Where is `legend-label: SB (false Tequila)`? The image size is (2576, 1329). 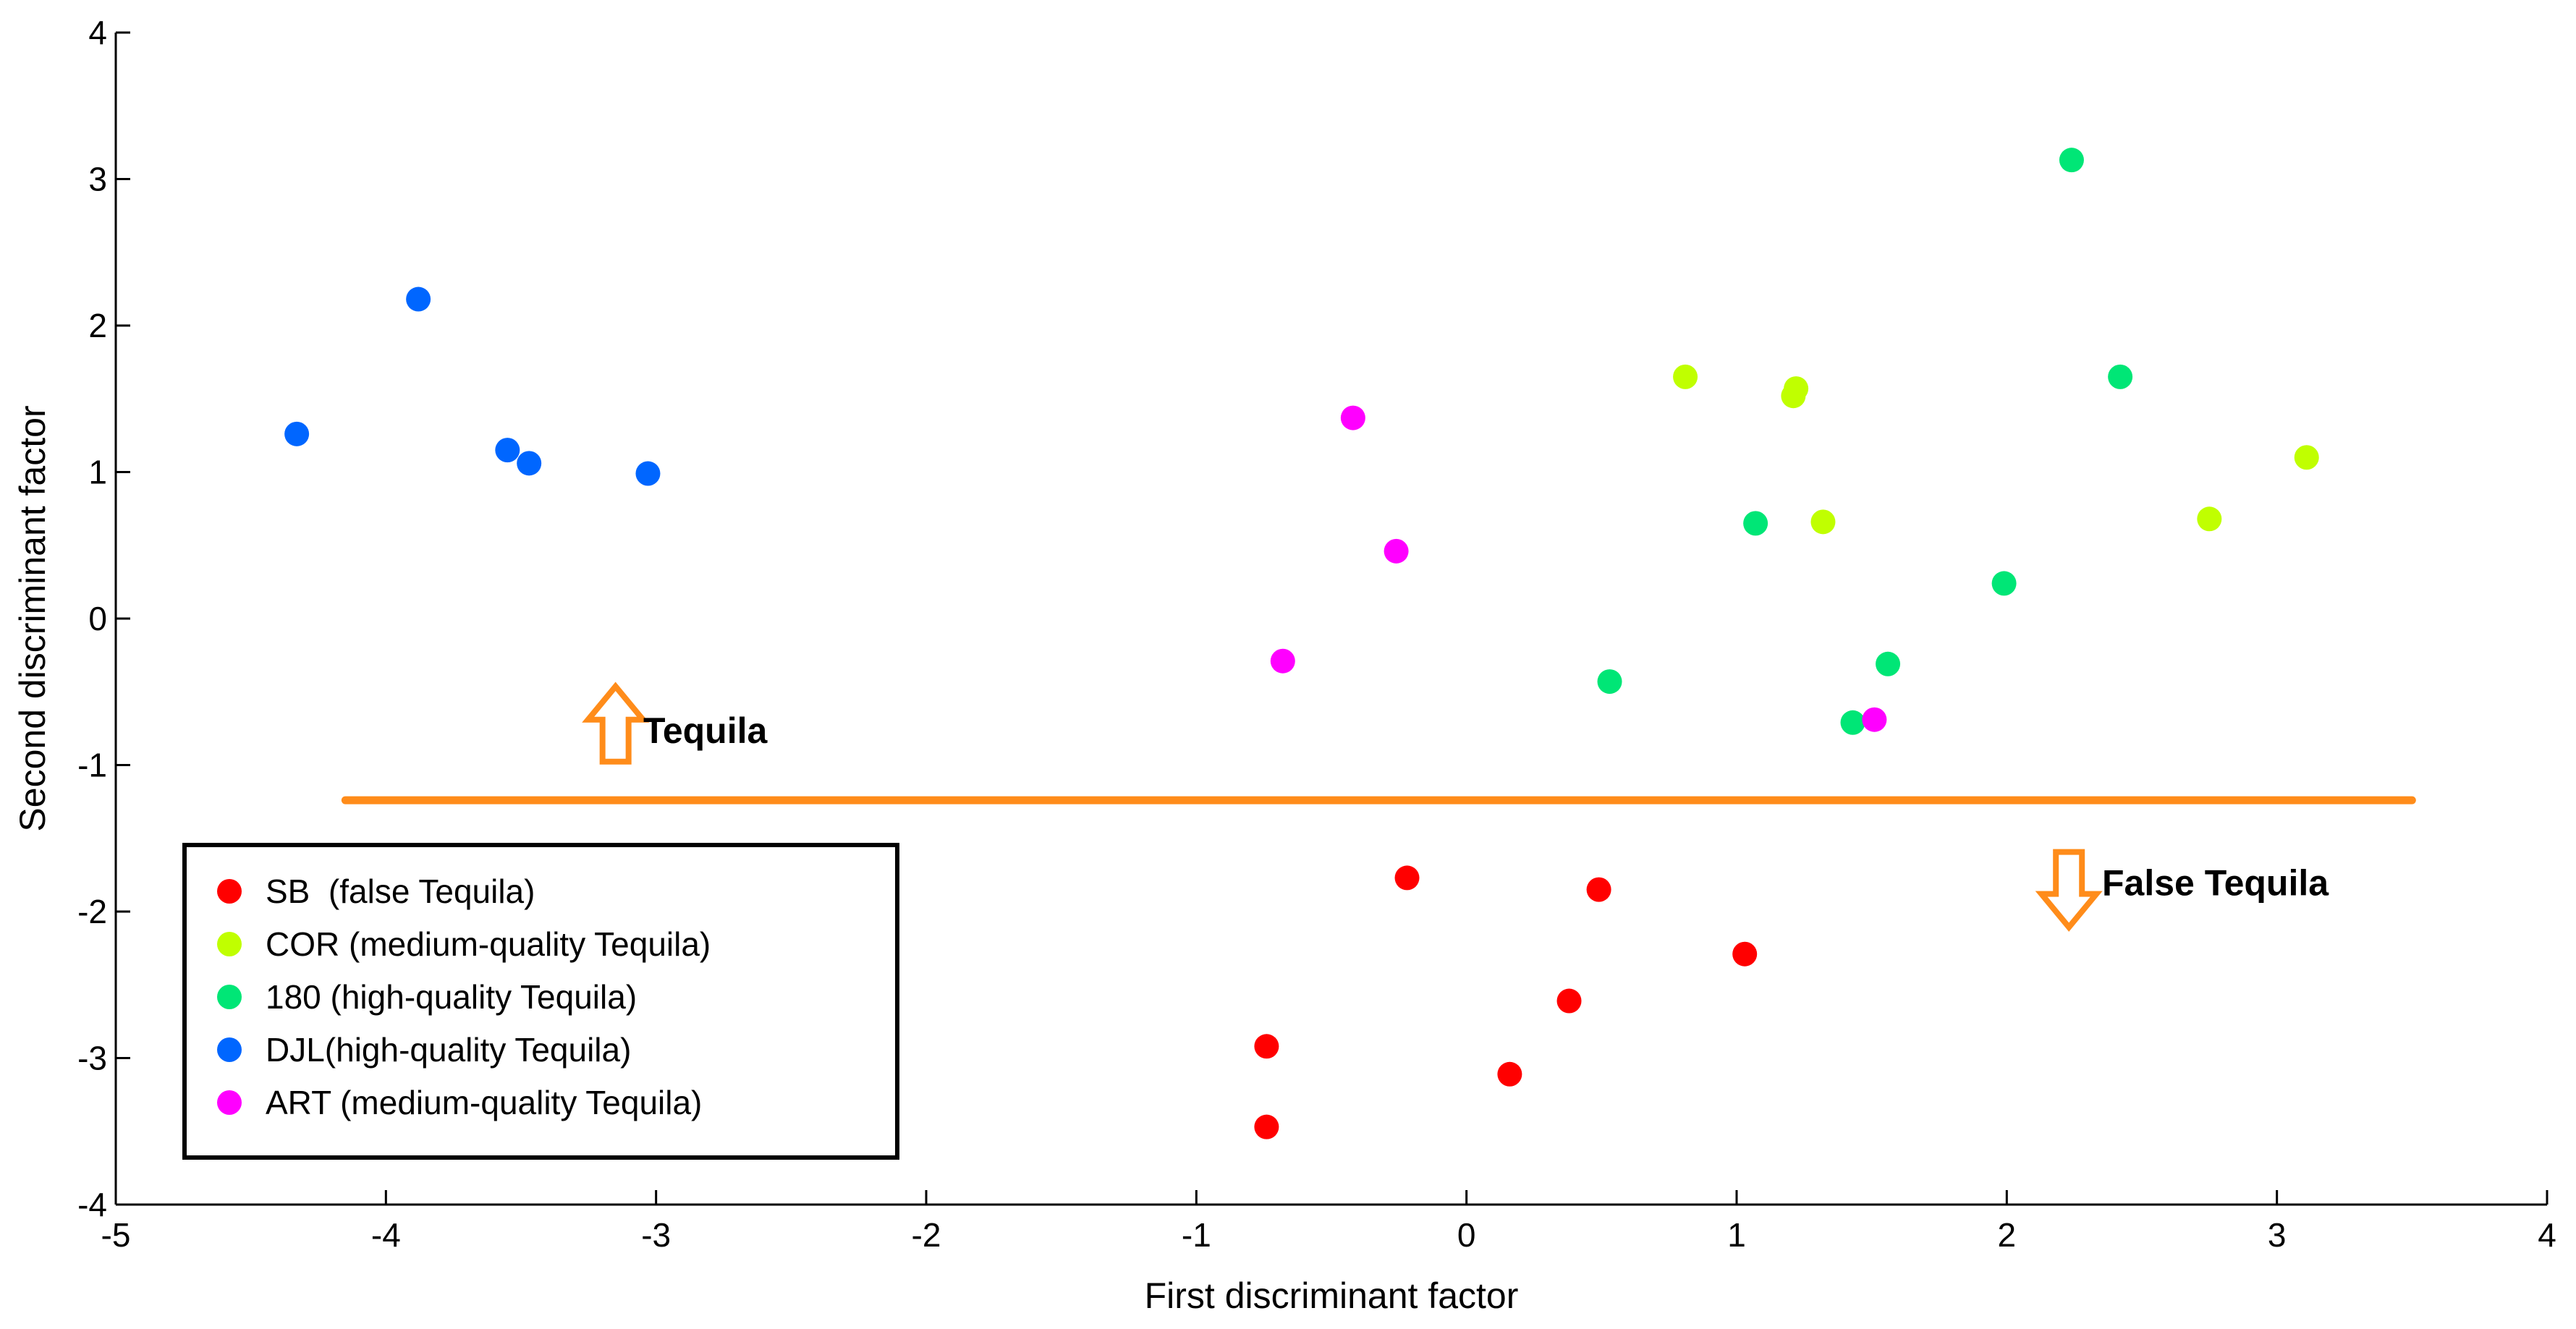
legend-label: SB (false Tequila) is located at coordinates (400, 891).